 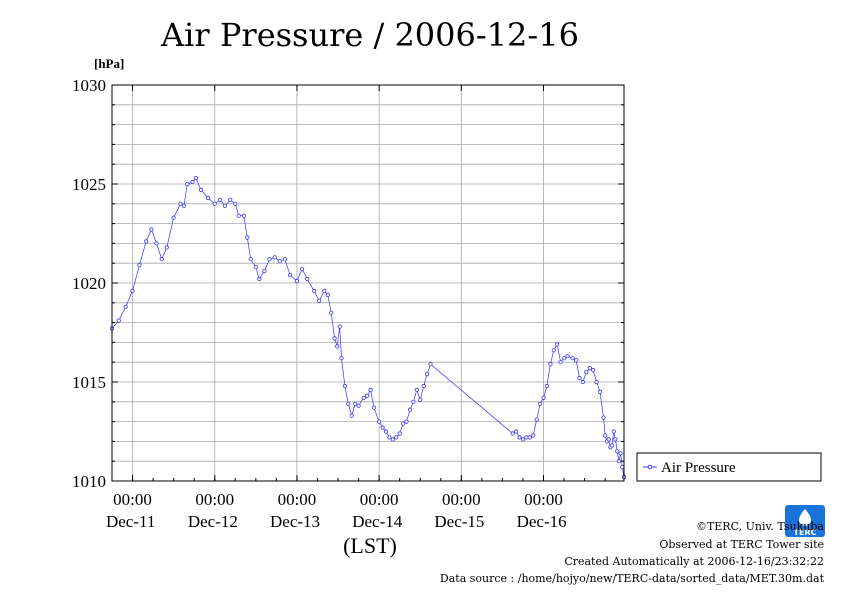 What do you see at coordinates (459, 521) in the screenshot?
I see `x-day-label: Dec-15` at bounding box center [459, 521].